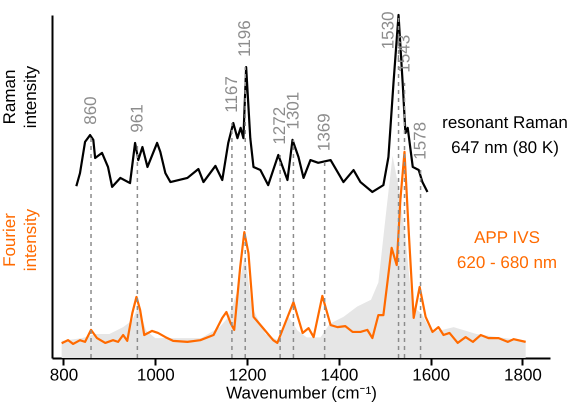 The image size is (581, 412). What do you see at coordinates (420, 141) in the screenshot?
I see `ref-line-label: 1578` at bounding box center [420, 141].